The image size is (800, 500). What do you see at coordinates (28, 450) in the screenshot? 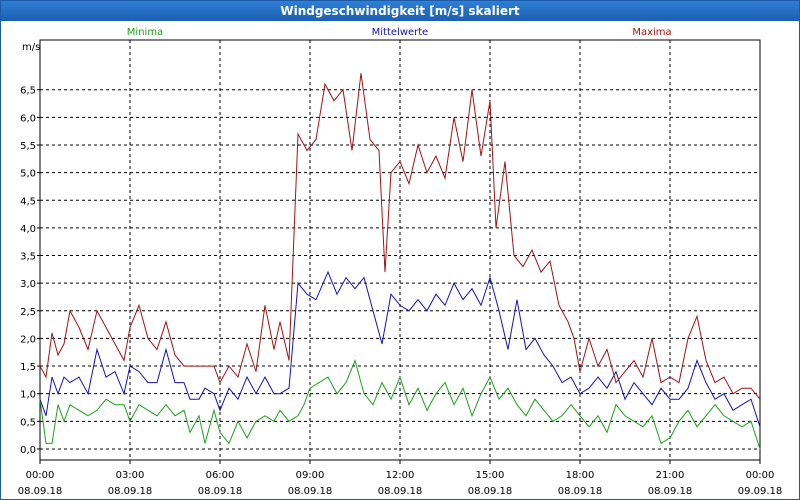
I see `y-tick-label: 0,0` at bounding box center [28, 450].